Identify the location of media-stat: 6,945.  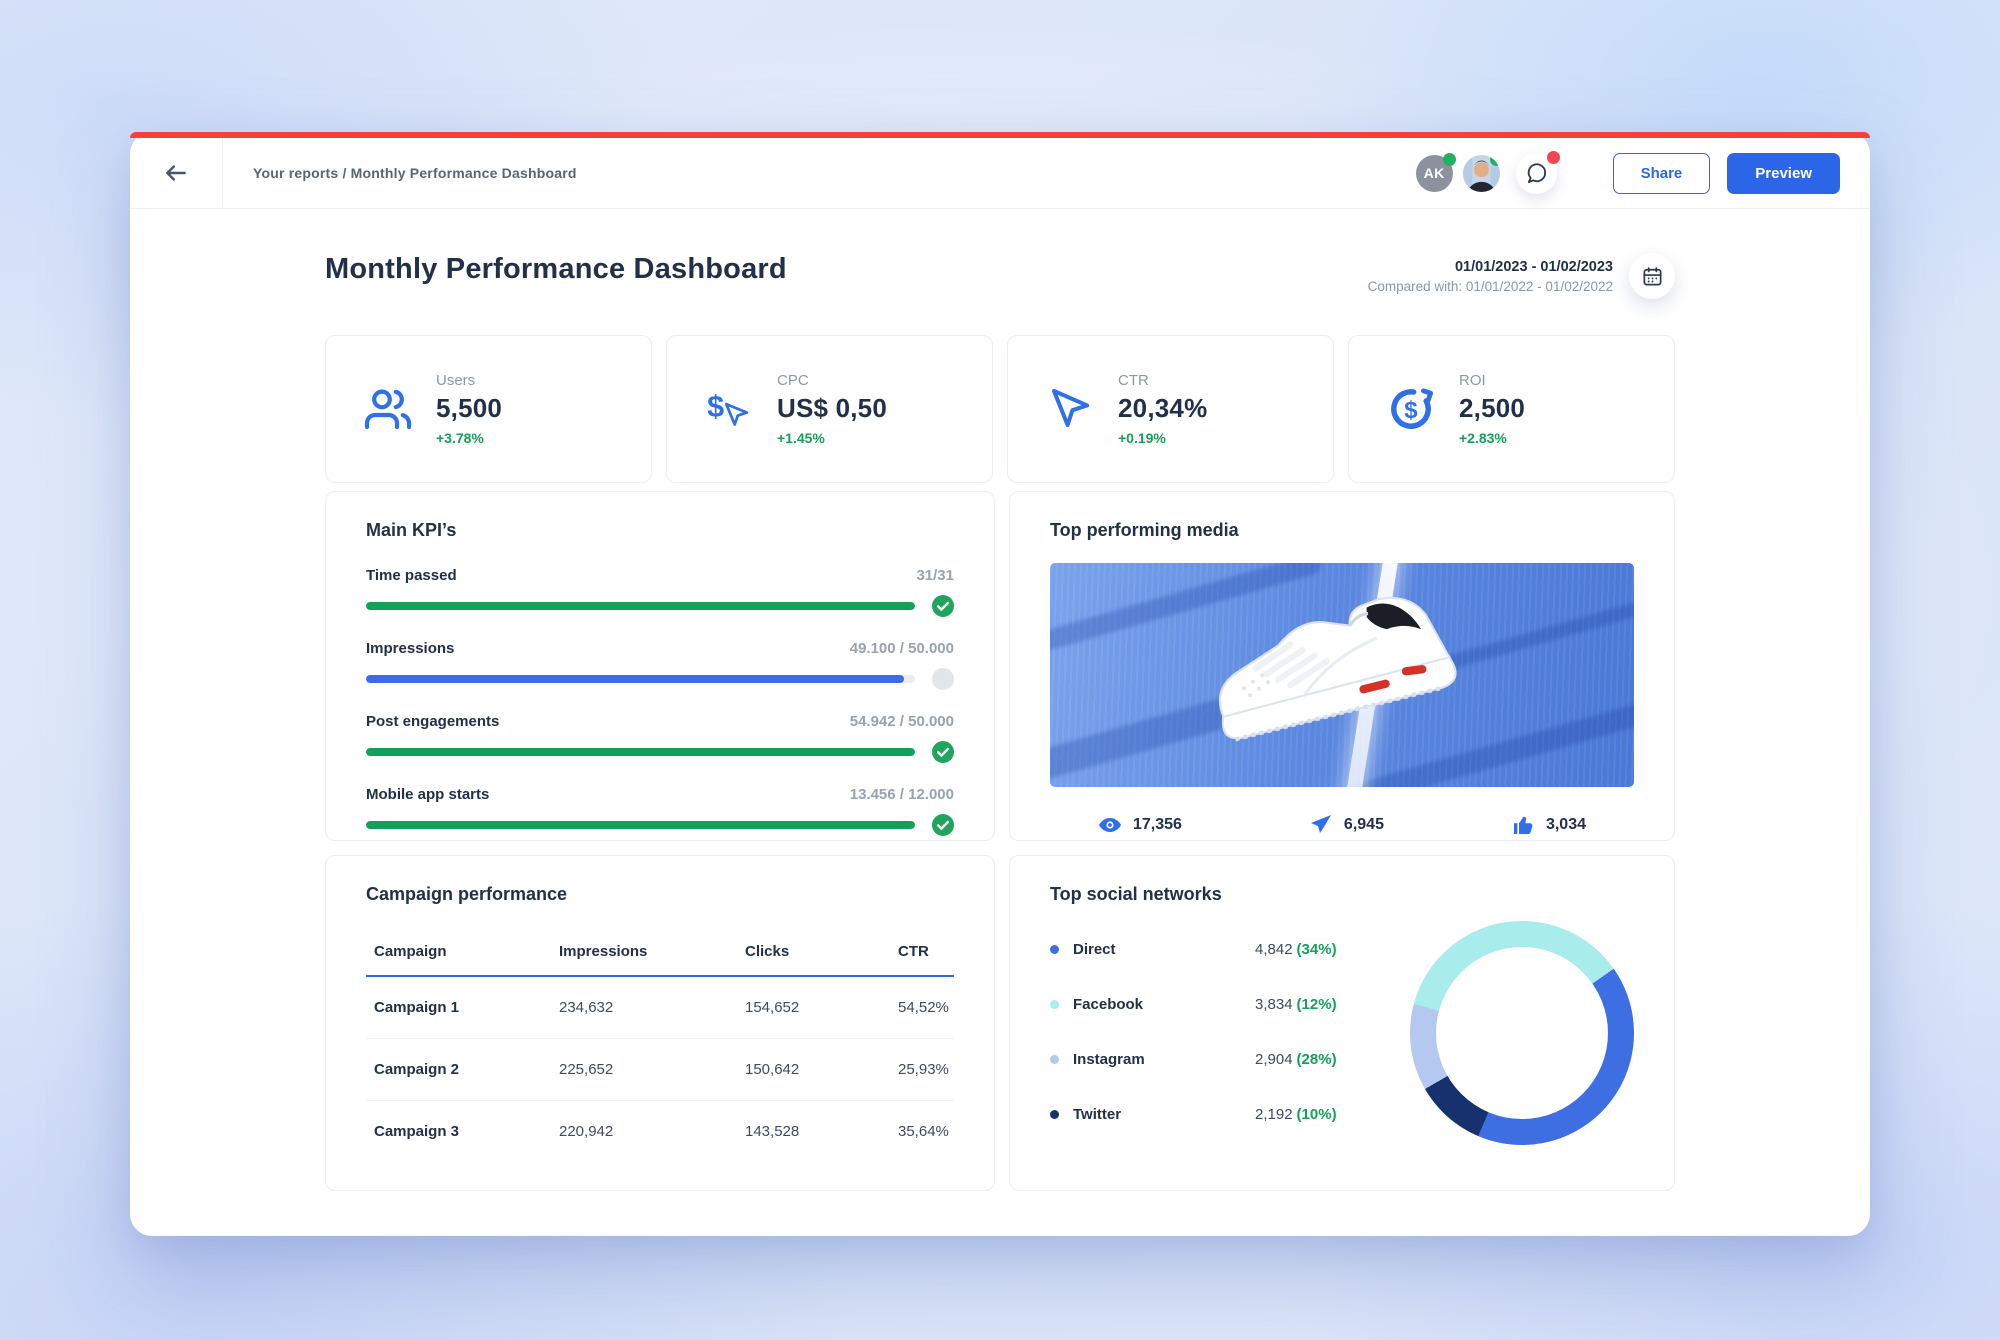
(1346, 825).